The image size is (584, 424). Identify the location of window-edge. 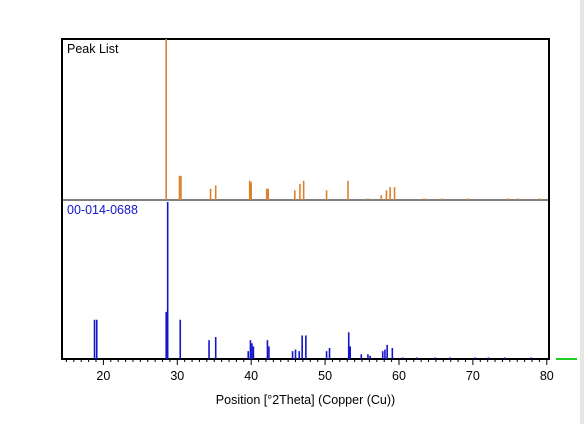
(582, 212).